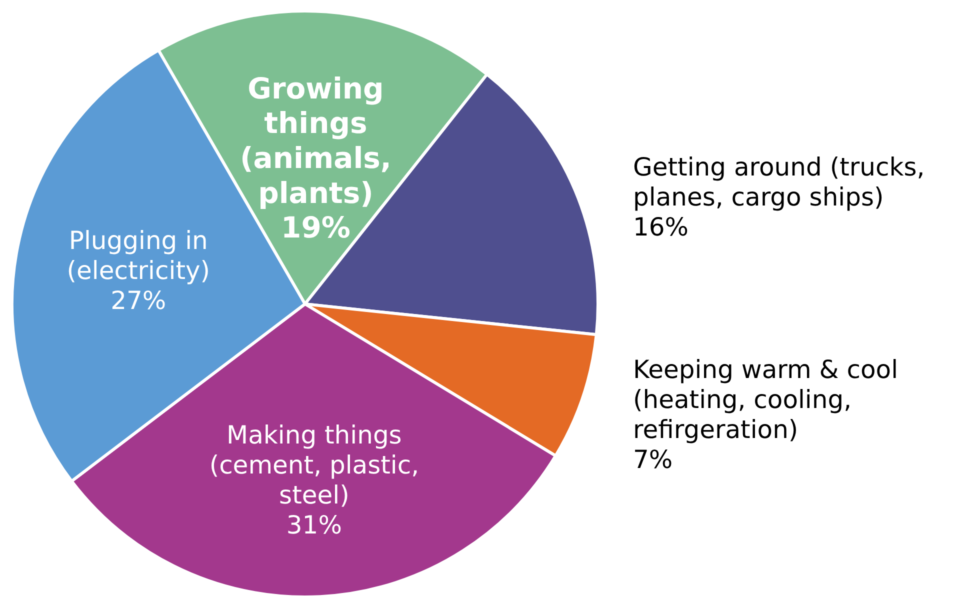 The image size is (977, 598). I want to click on slice-label: Plugging in (electricity), so click(138, 256).